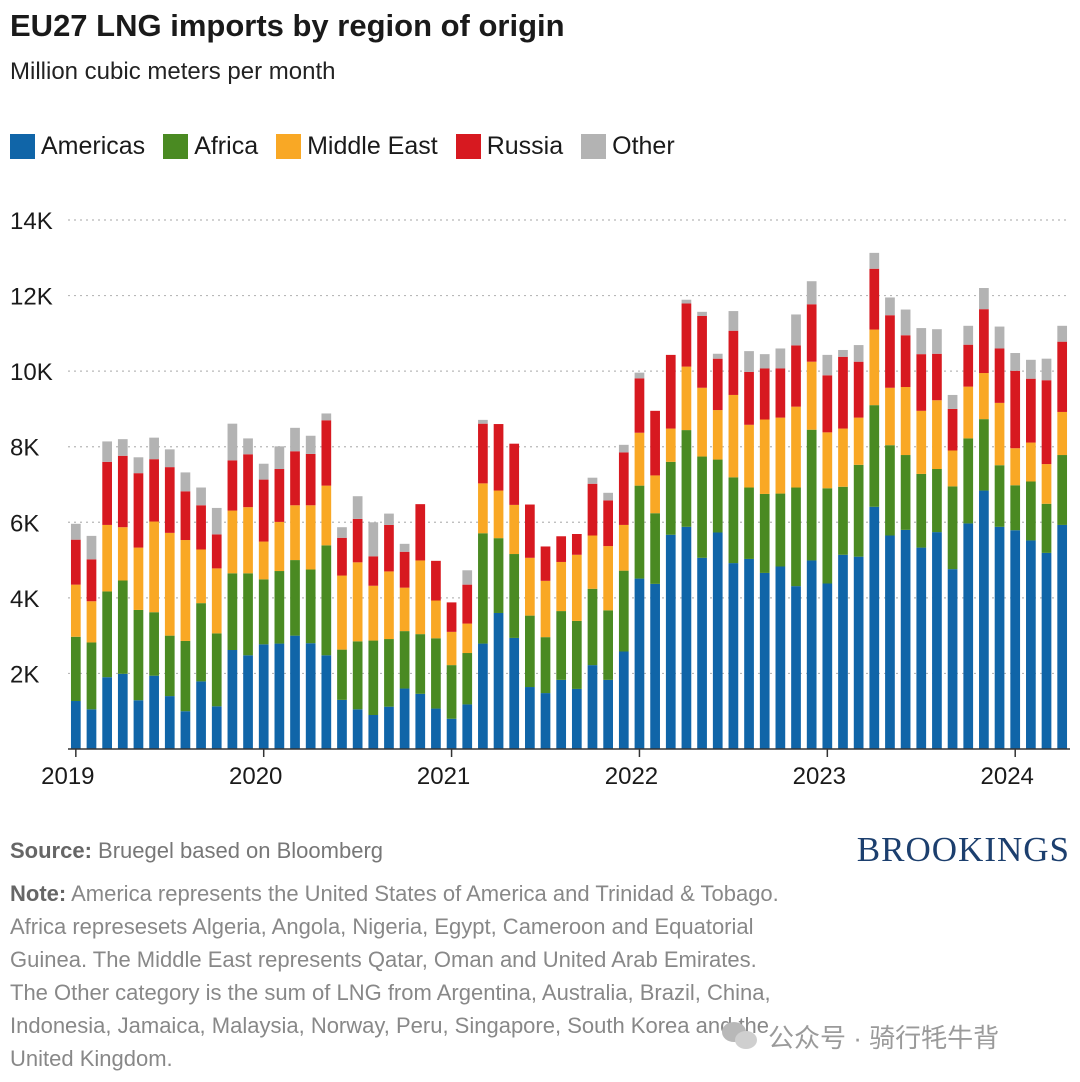 The image size is (1080, 1082). I want to click on y-axis-ticks: 2K 4K 6K 8K 10K 12K 14K, so click(31, 448).